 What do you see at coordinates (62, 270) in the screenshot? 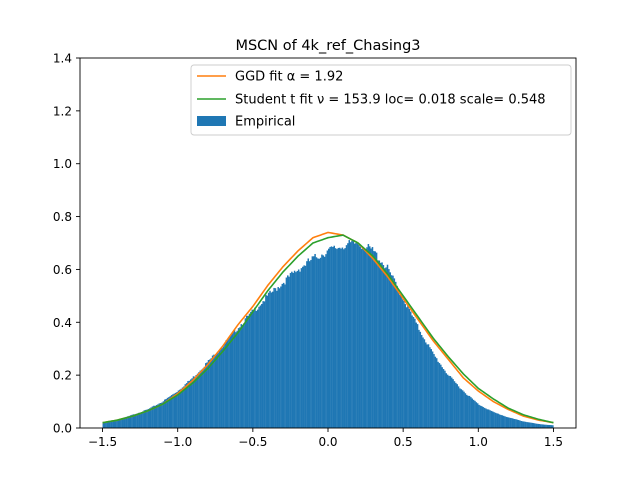
I see `y-tick-label: 0.6` at bounding box center [62, 270].